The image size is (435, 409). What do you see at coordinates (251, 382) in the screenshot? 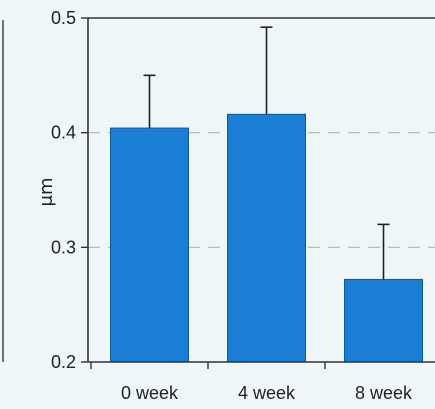
I see `x-ticks: 0 week 4 week 8 week` at bounding box center [251, 382].